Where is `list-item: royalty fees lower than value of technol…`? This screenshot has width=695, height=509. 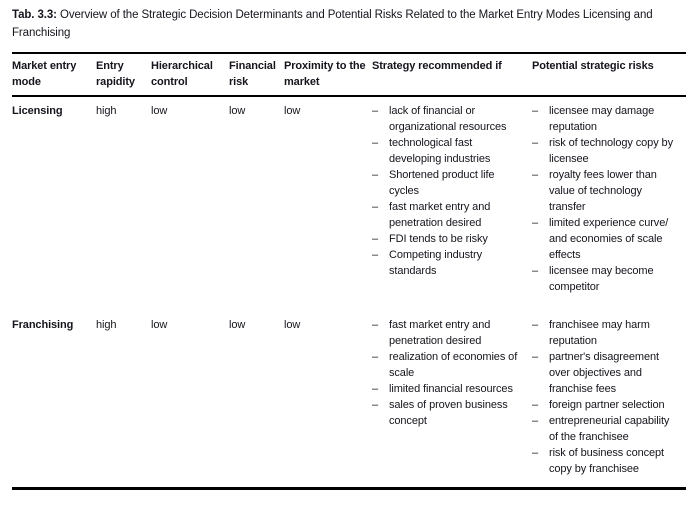 list-item: royalty fees lower than value of technol… is located at coordinates (606, 191).